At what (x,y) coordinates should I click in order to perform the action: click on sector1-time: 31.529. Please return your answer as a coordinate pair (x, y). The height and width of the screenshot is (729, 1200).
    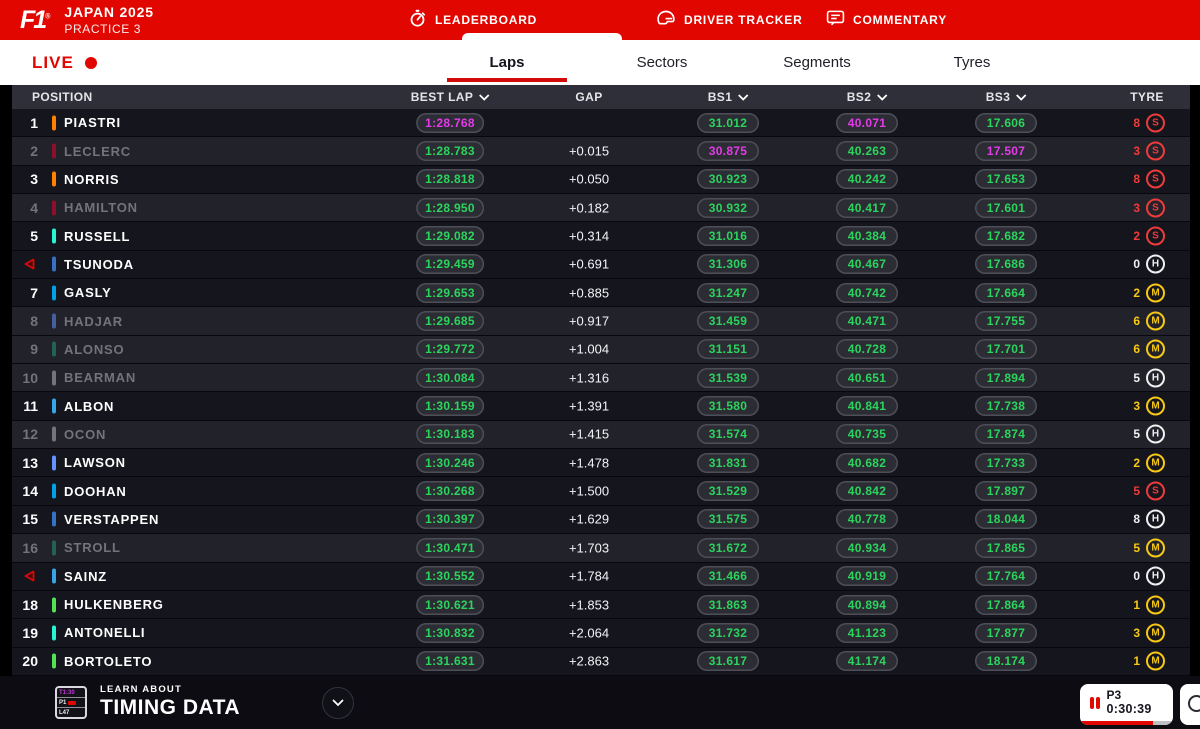
    Looking at the image, I should click on (728, 491).